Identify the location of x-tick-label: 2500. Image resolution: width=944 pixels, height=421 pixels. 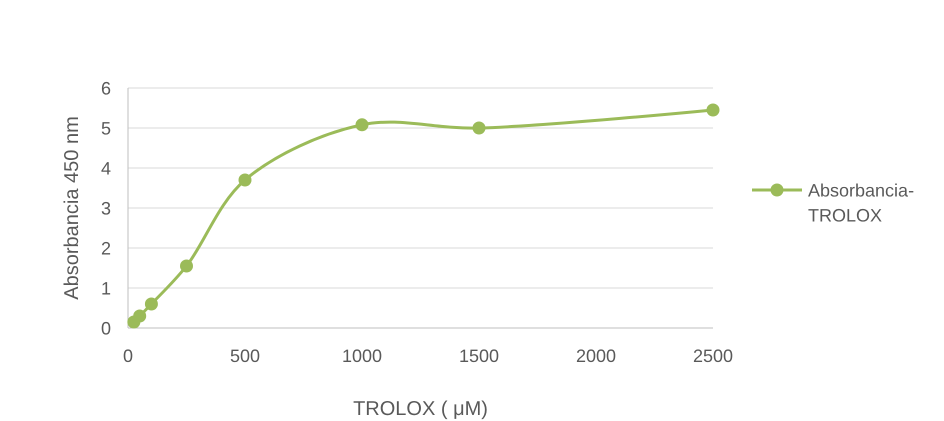
(713, 356).